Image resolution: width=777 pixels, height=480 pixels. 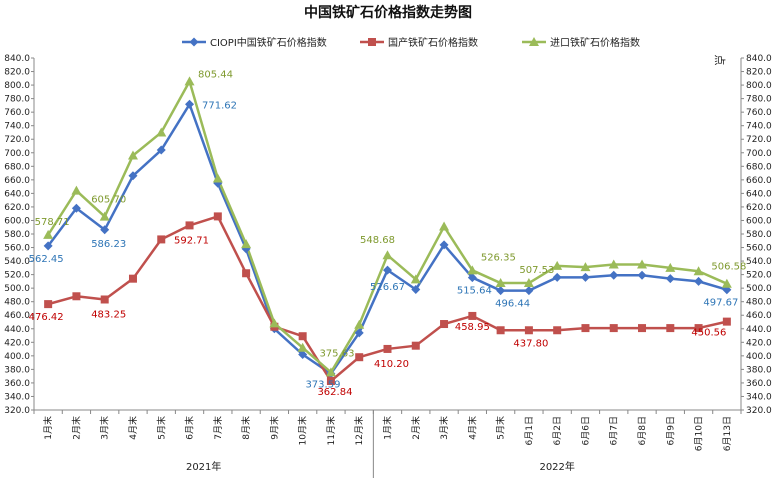 I want to click on y-tick-label-right: 540.0, so click(x=759, y=262).